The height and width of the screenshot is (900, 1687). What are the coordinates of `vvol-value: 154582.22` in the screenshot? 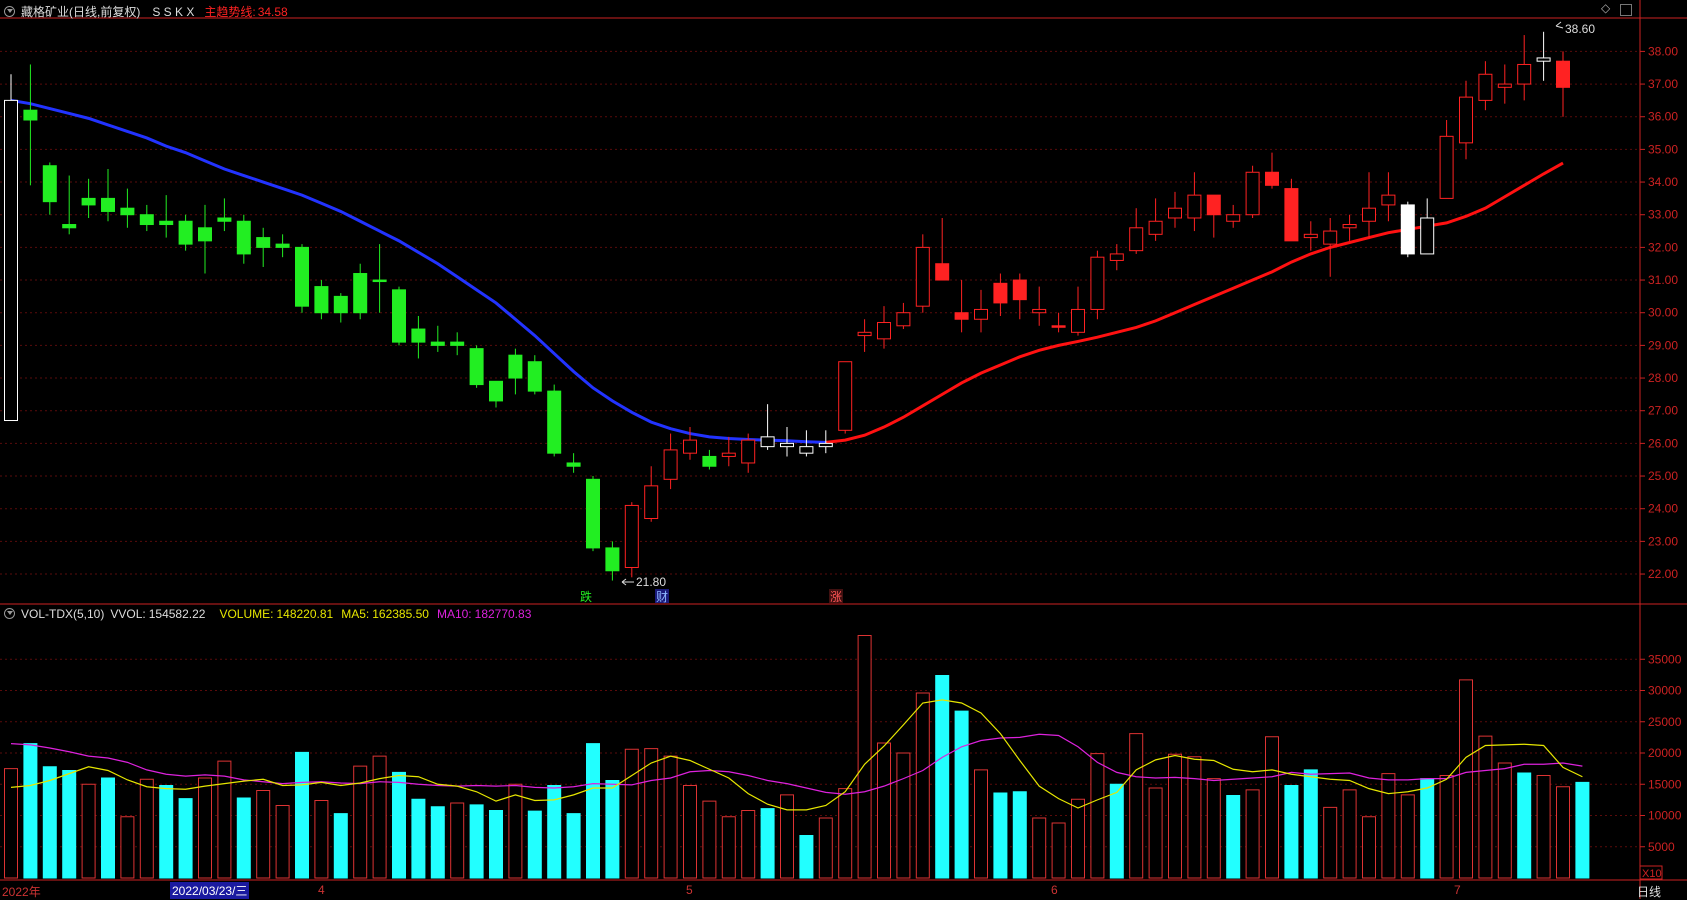 It's located at (177, 614).